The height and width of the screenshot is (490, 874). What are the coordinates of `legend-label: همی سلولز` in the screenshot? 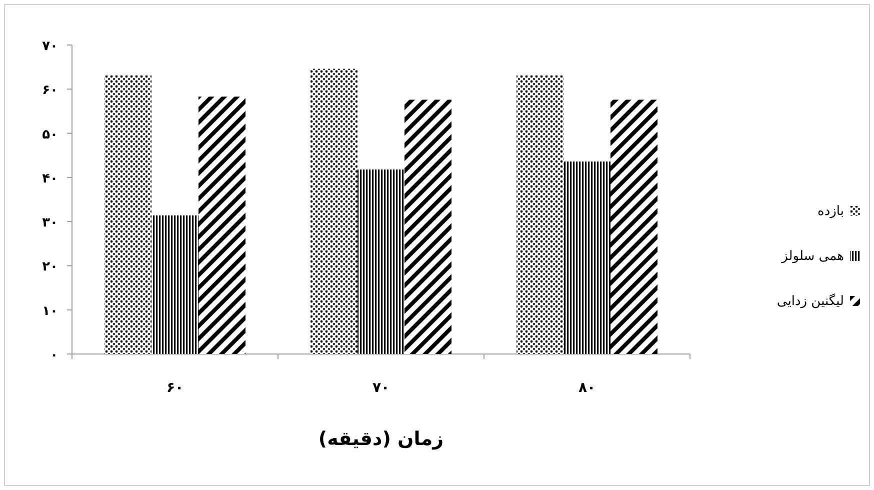 It's located at (812, 256).